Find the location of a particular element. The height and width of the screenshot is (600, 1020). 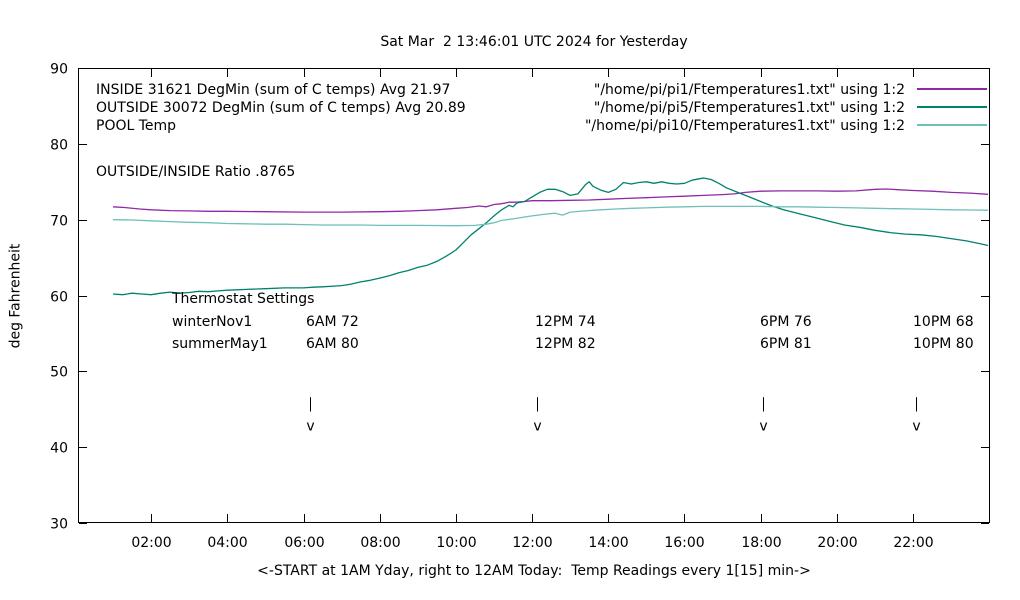

y-tick-label: 50 is located at coordinates (59, 373).